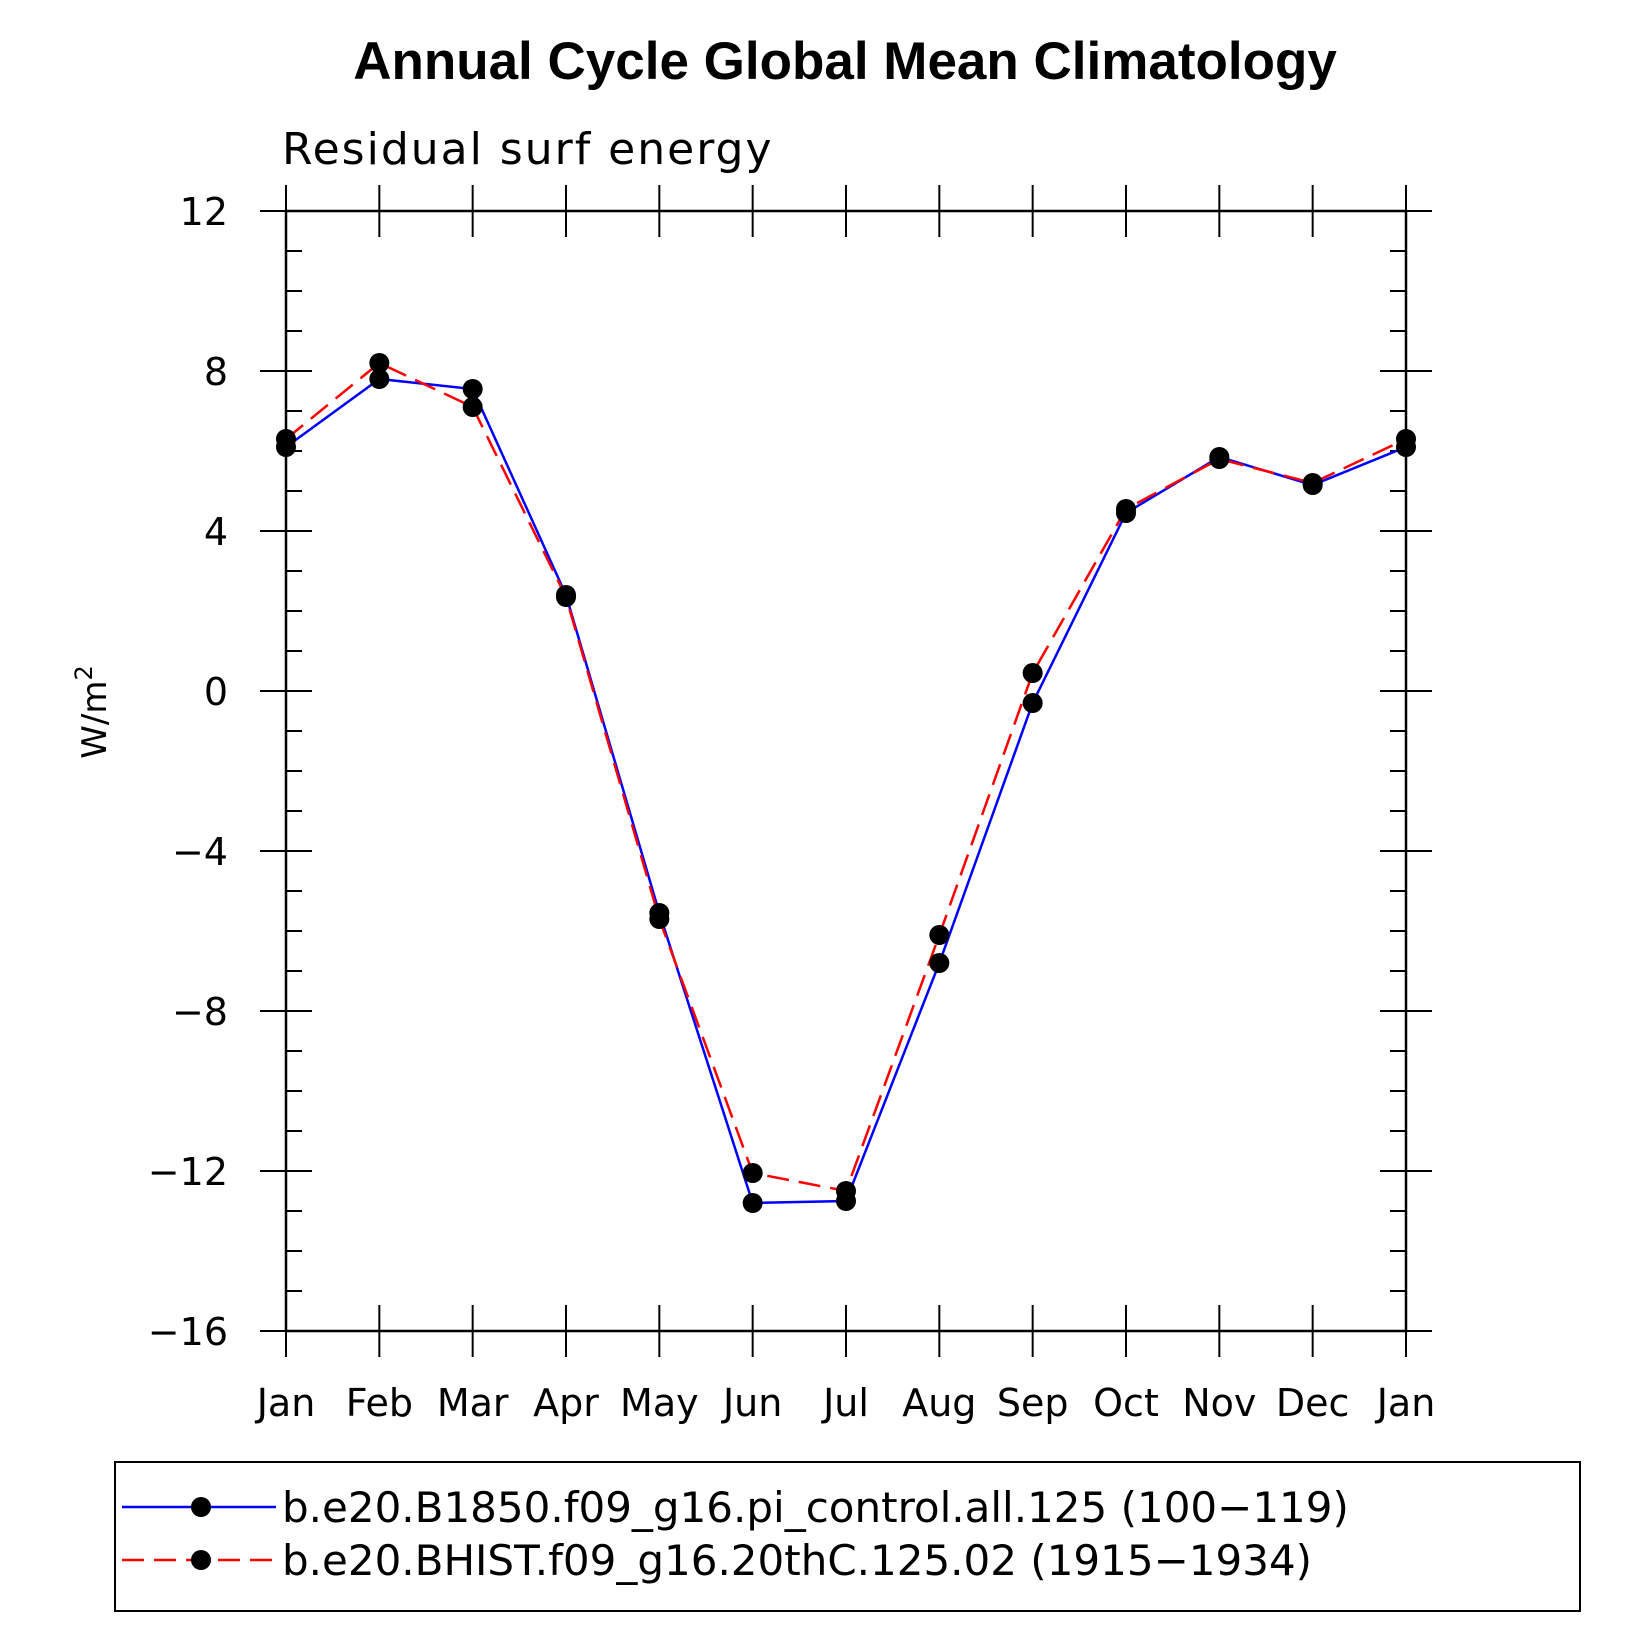 This screenshot has height=1641, width=1641. What do you see at coordinates (188, 1332) in the screenshot?
I see `y-tick-label: −16` at bounding box center [188, 1332].